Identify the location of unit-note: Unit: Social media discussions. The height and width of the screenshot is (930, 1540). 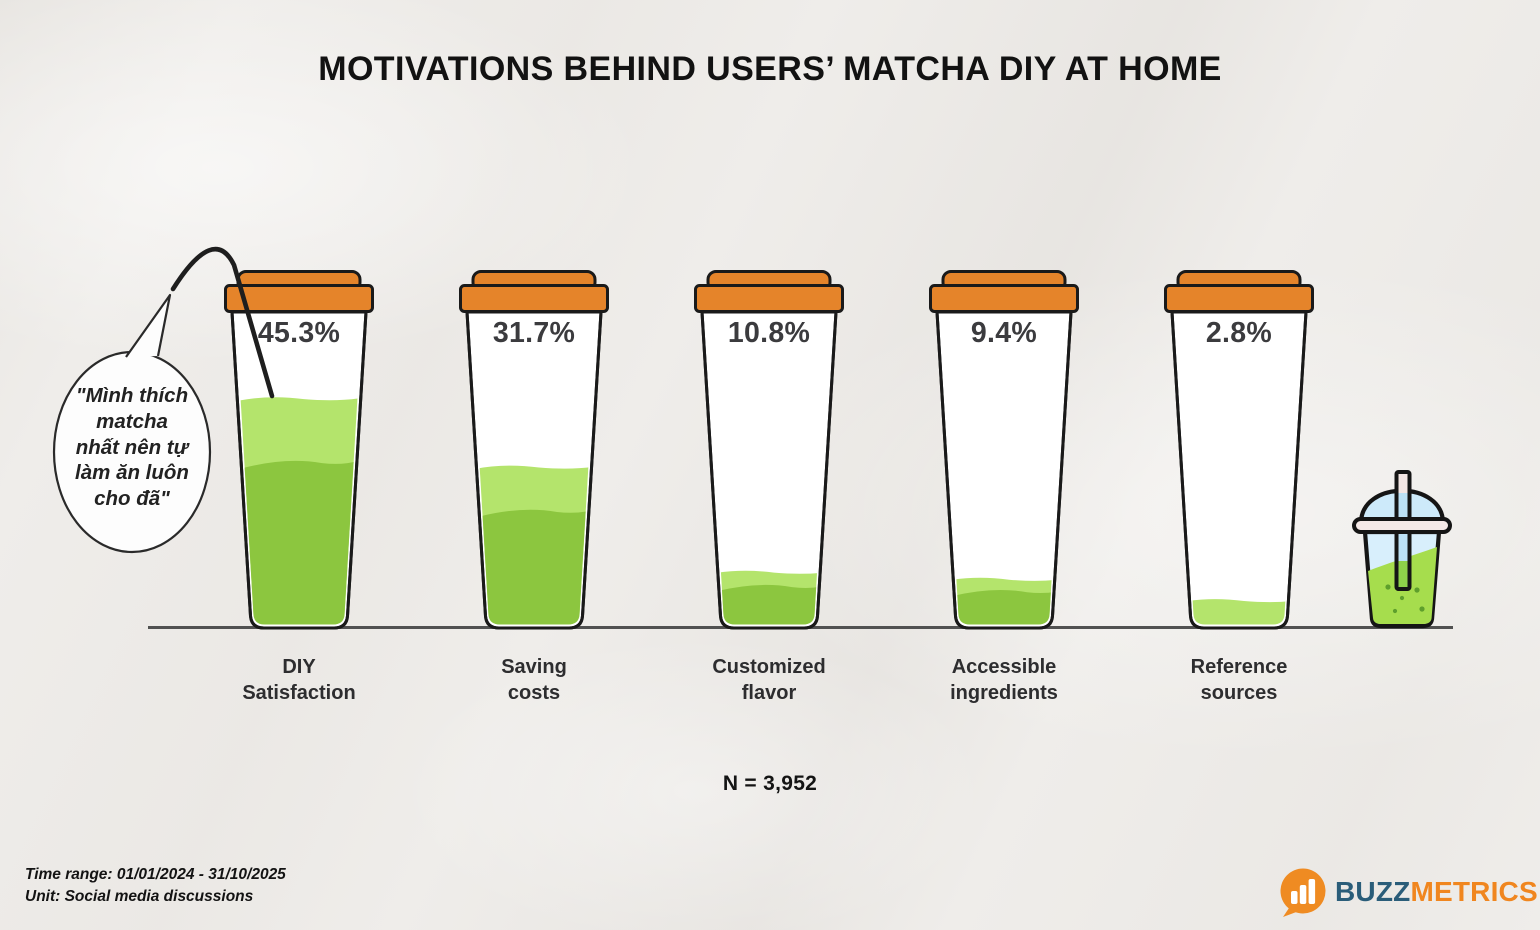
(139, 897).